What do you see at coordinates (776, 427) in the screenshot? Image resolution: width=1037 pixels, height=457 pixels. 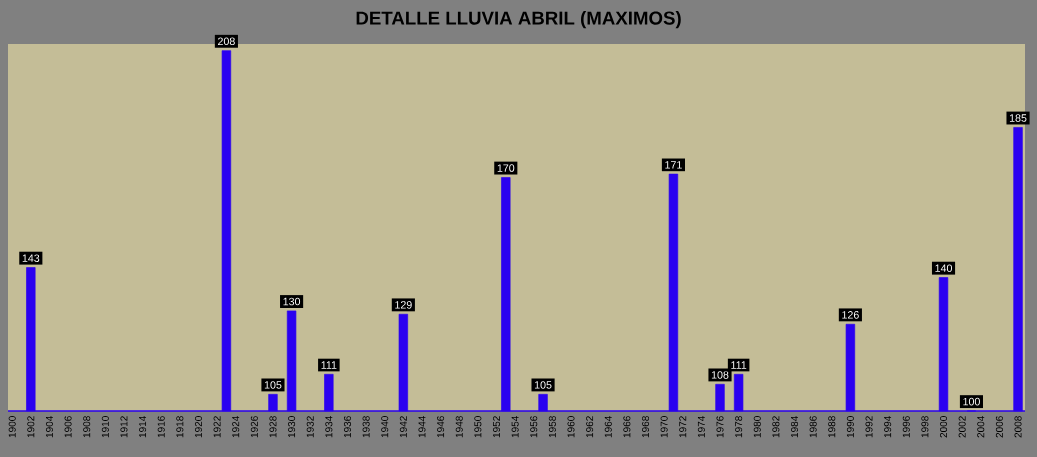 I see `x-tick-label: 1982` at bounding box center [776, 427].